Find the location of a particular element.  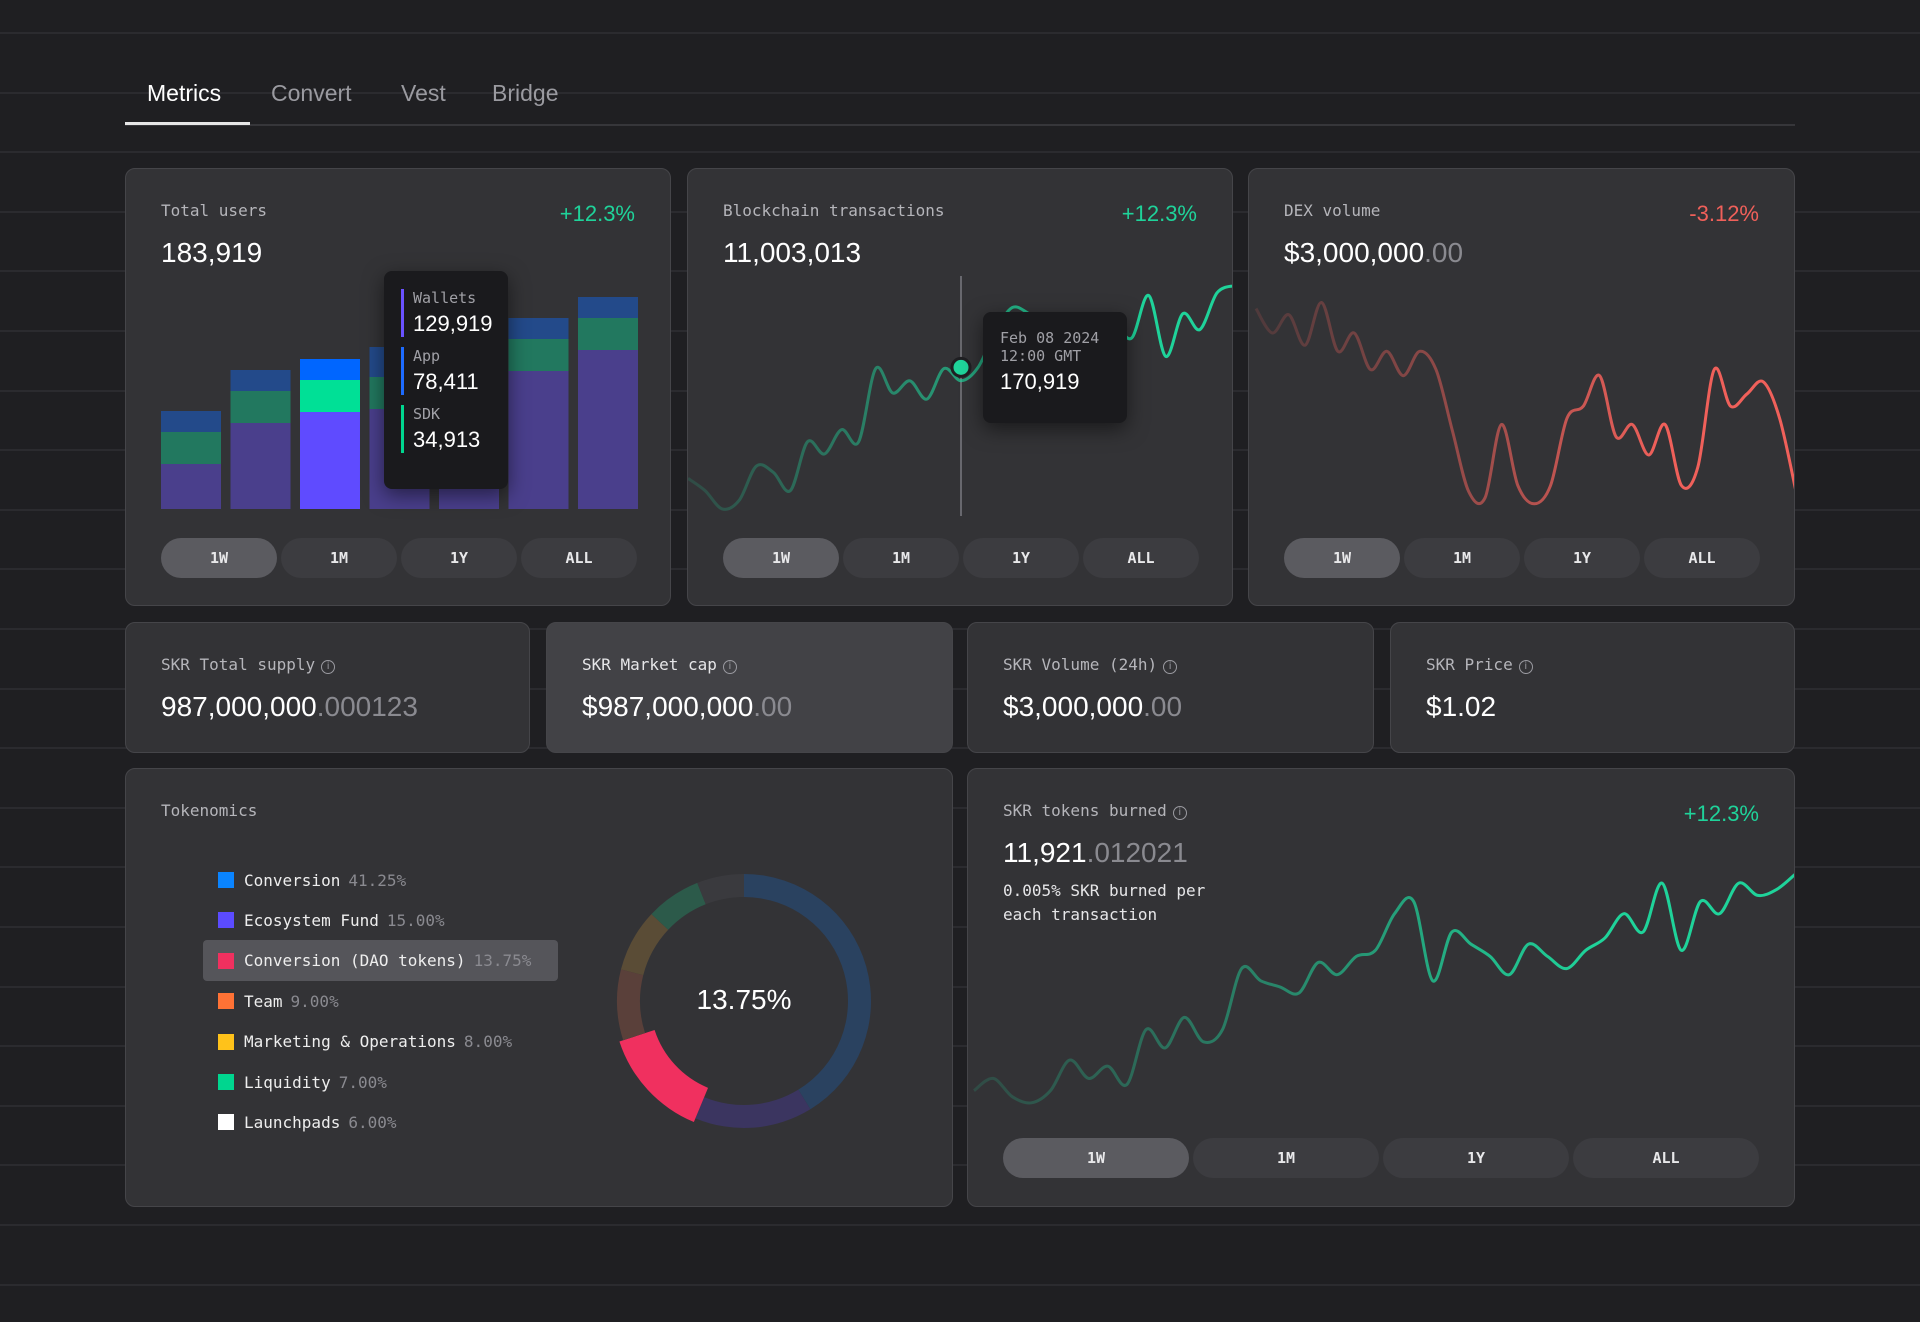

burned-line is located at coordinates (1383, 989).